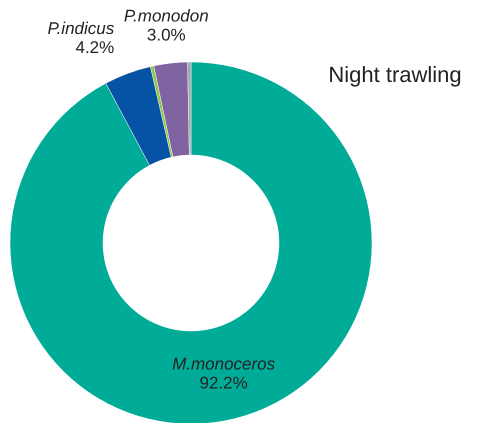  I want to click on data-label: 92.2%, so click(224, 382).